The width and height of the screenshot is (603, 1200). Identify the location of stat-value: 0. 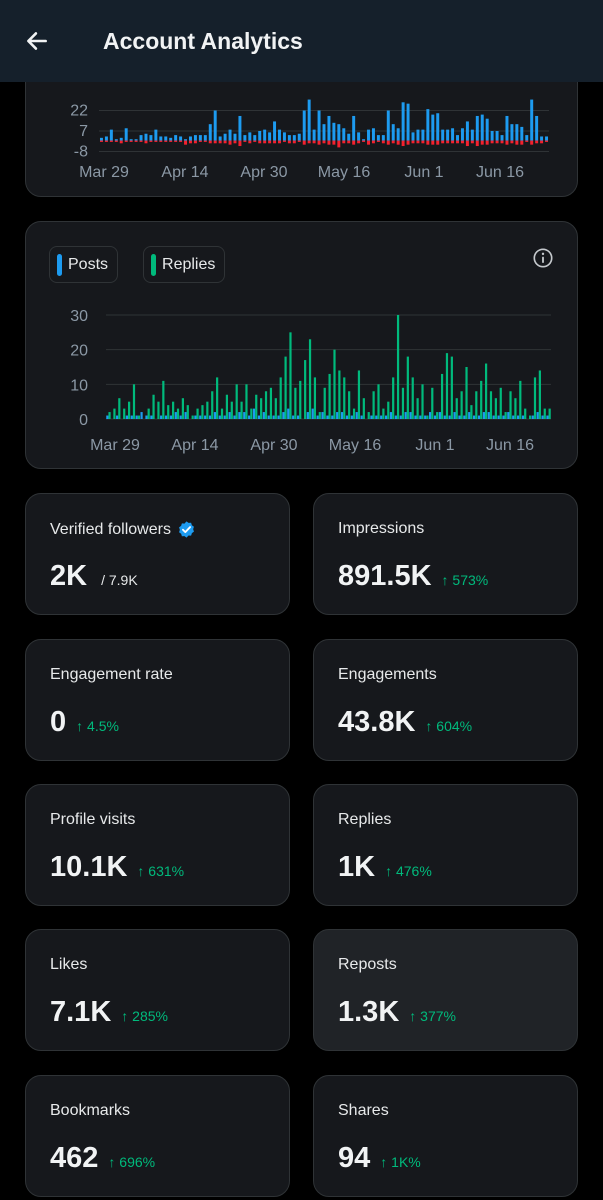
(58, 722).